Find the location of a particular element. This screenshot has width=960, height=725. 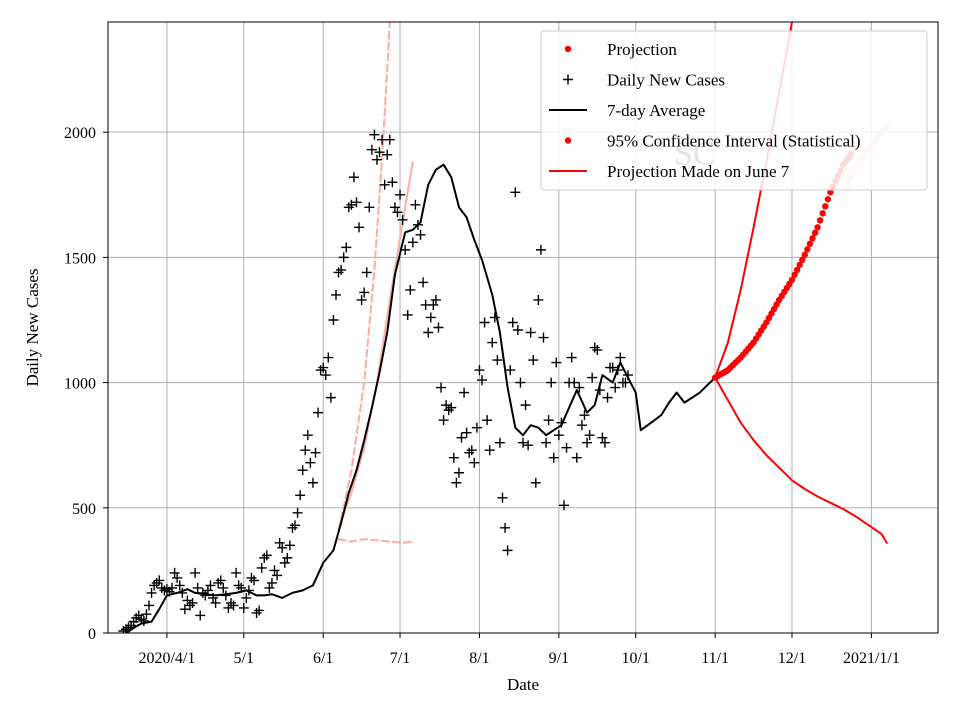

legend-label: Projection is located at coordinates (642, 49).